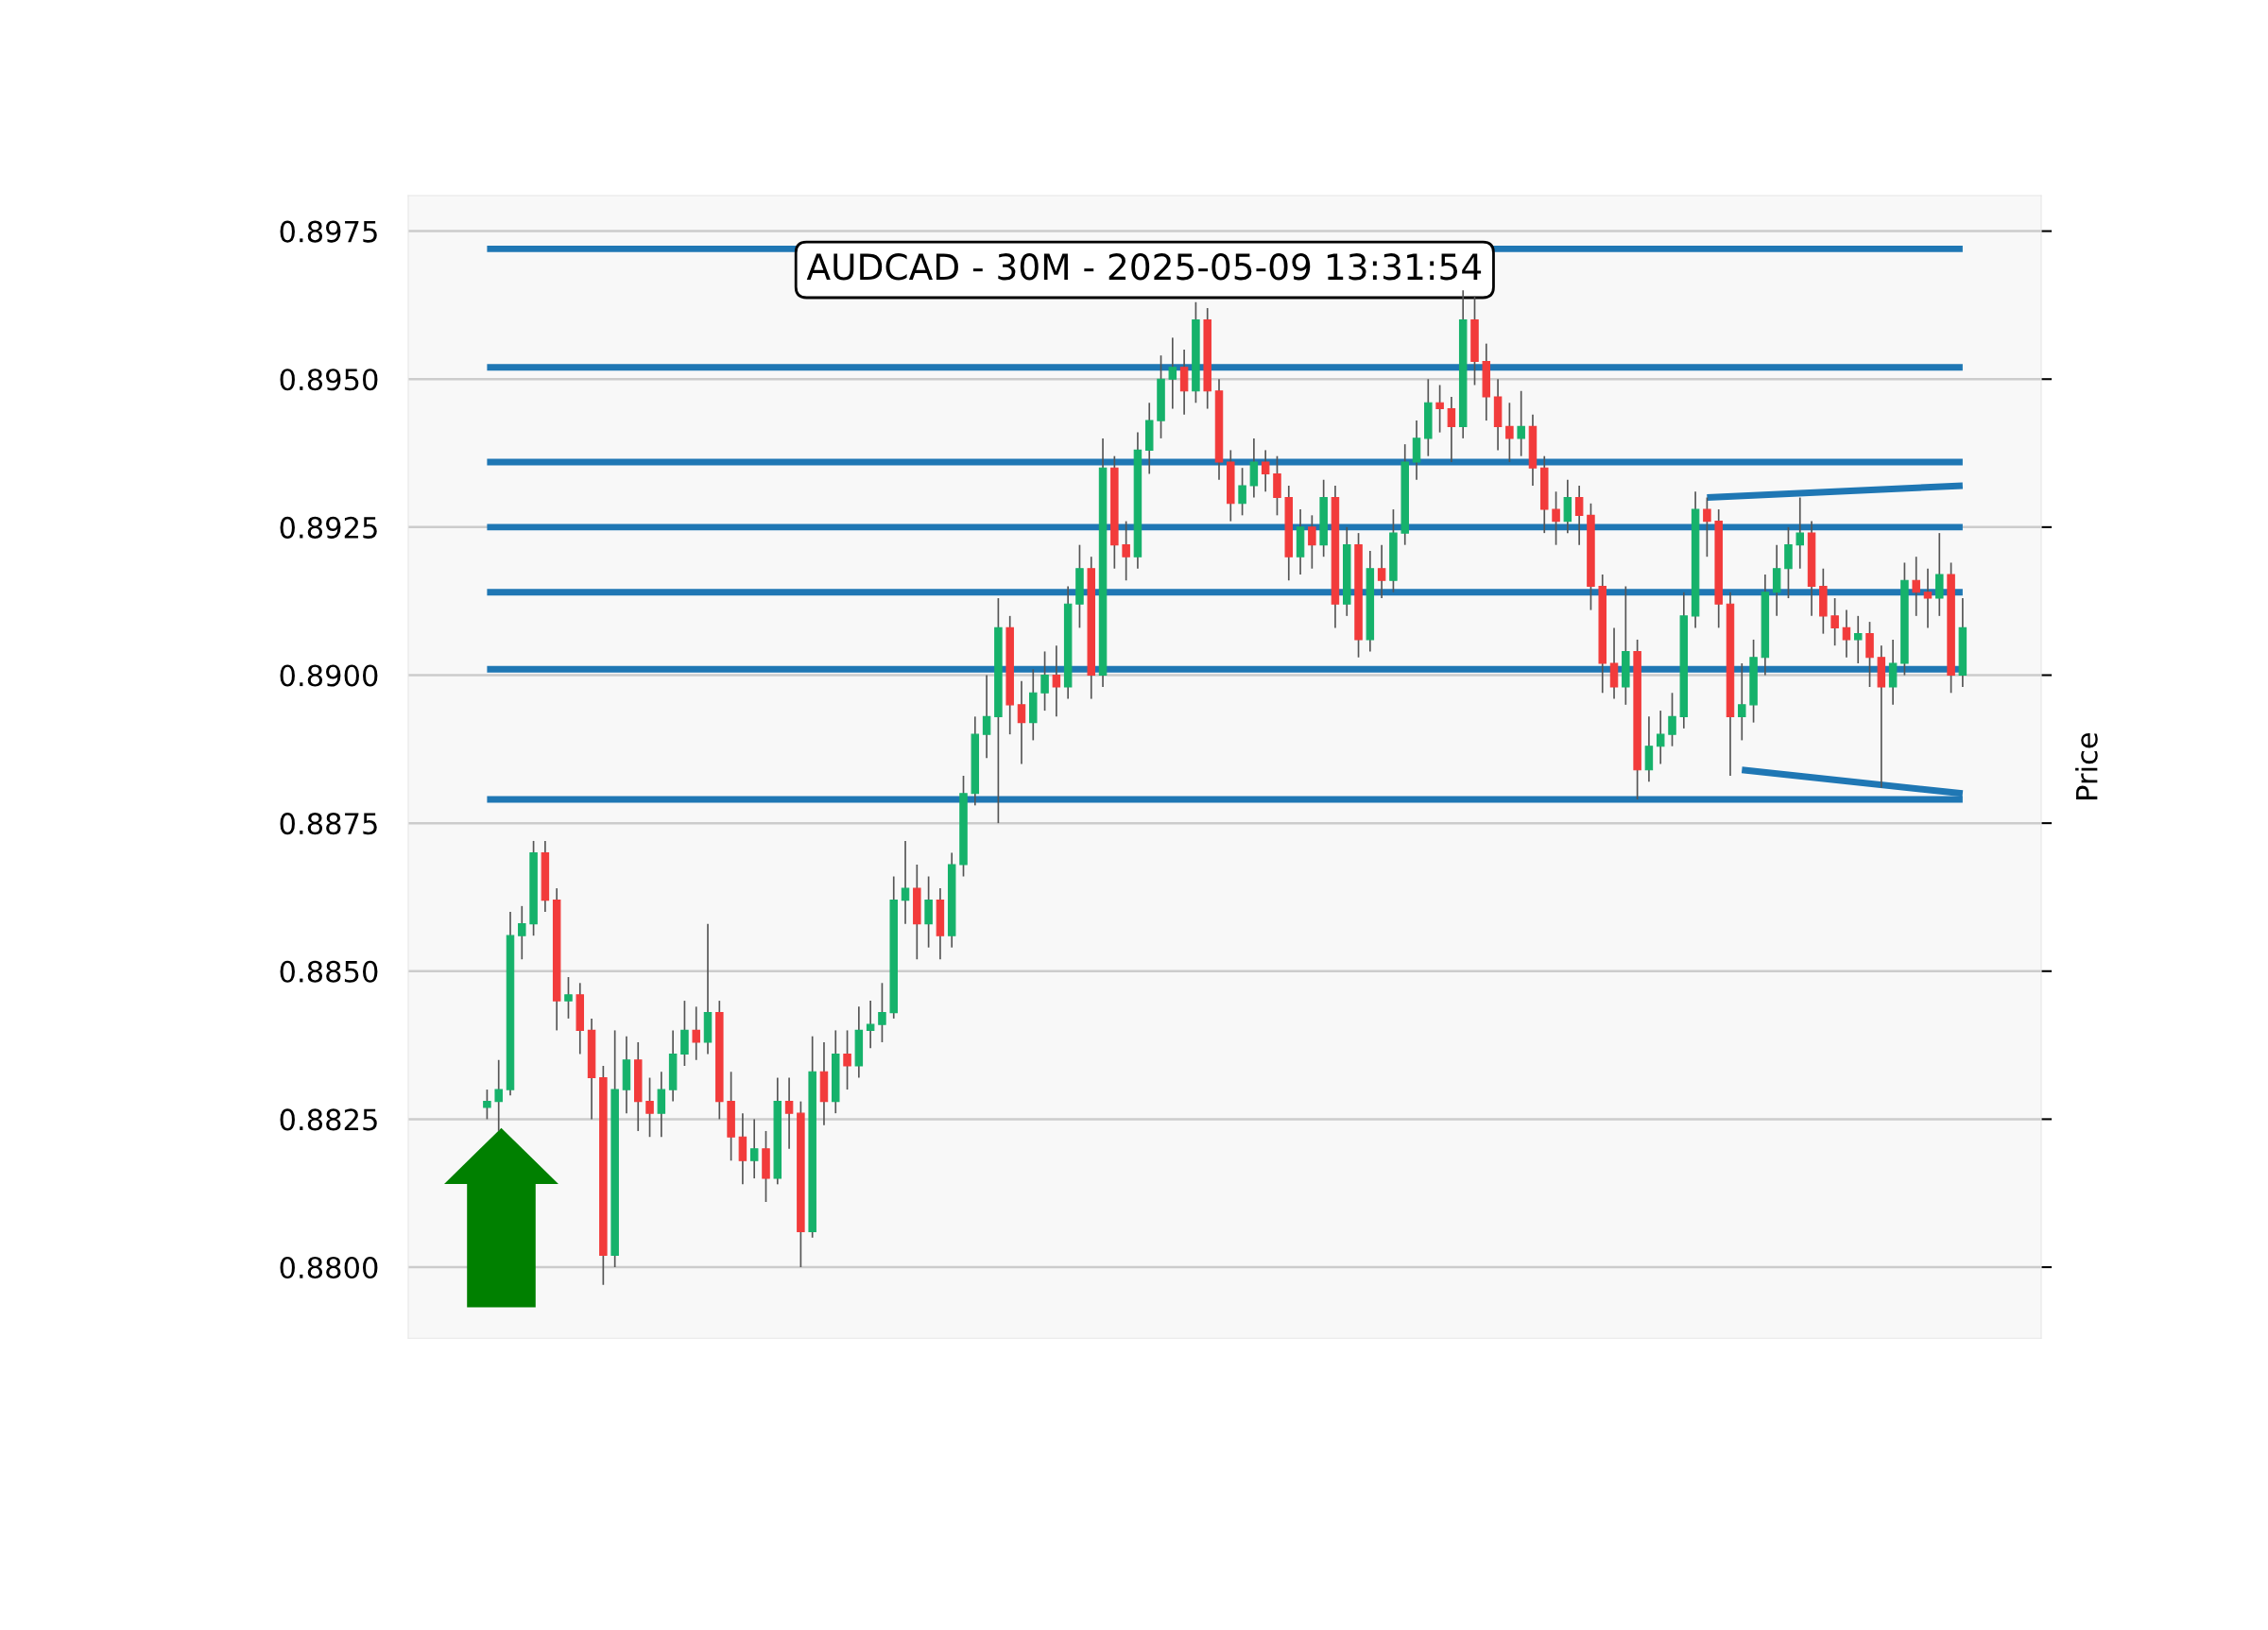 Image resolution: width=2268 pixels, height=1630 pixels. I want to click on y-tick-label: 0.8950, so click(329, 380).